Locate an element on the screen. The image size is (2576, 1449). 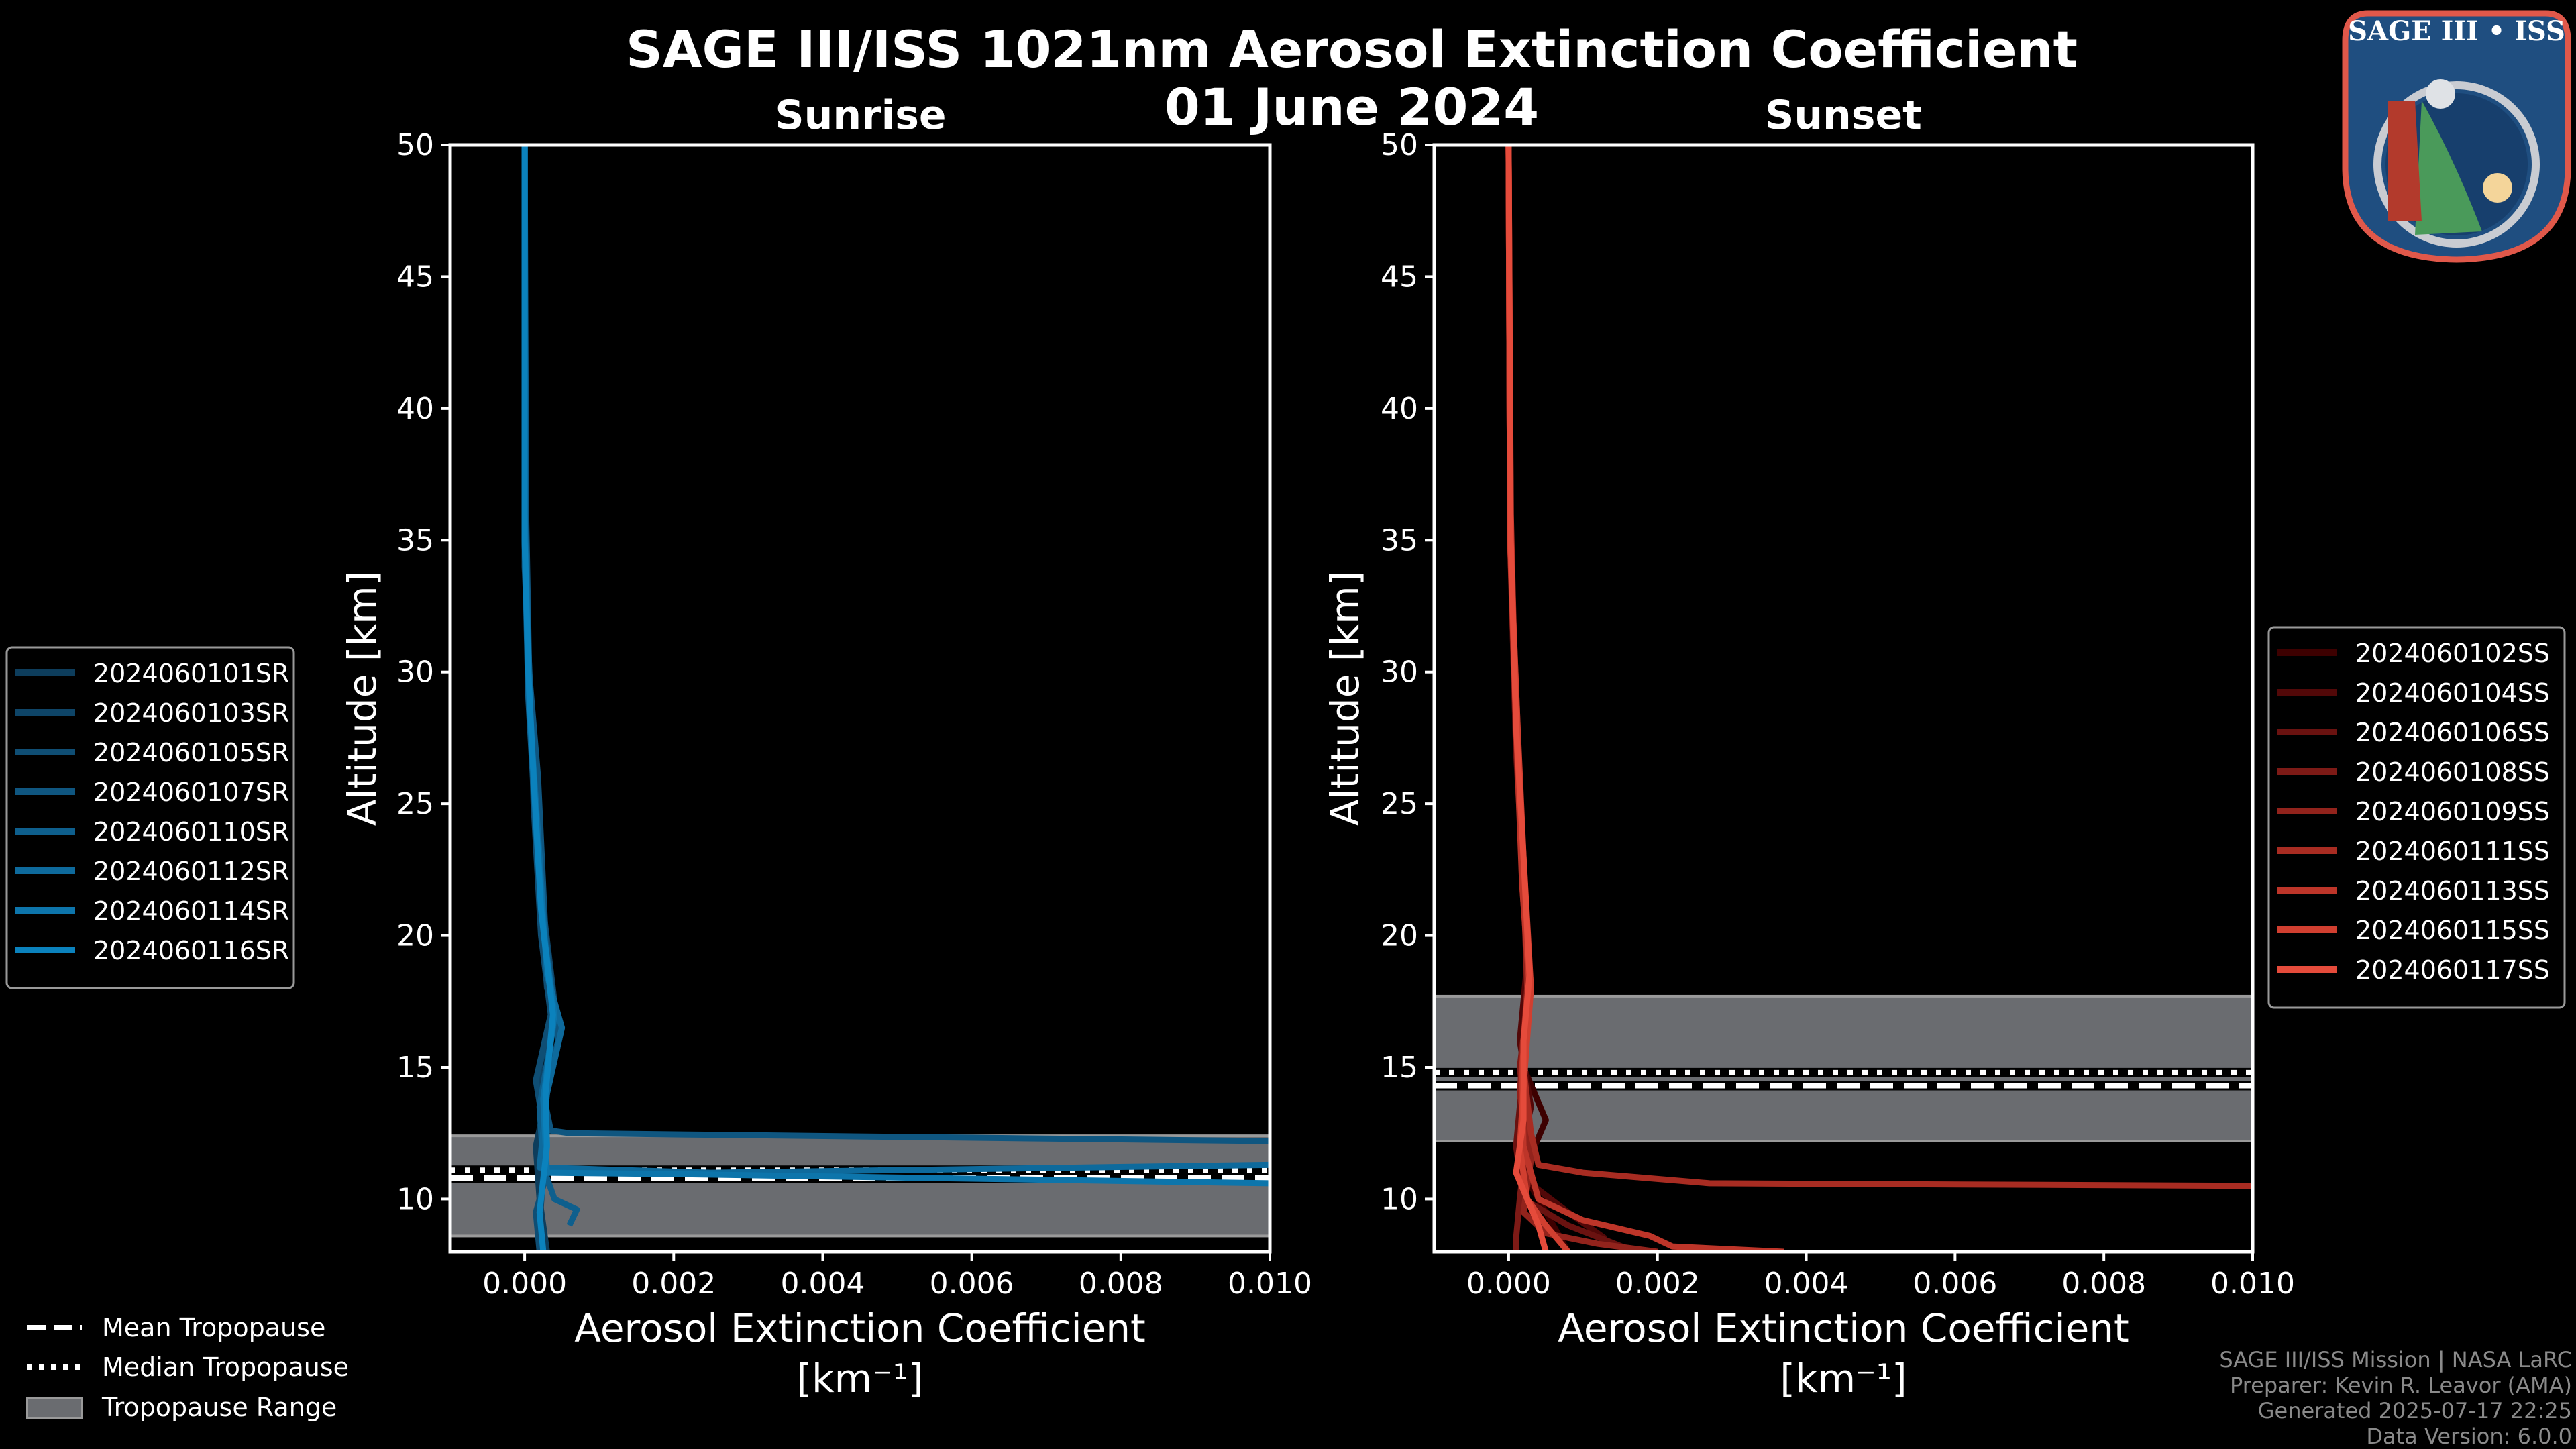
median-tropopause-label: Median Tropopause is located at coordinates (225, 1367).